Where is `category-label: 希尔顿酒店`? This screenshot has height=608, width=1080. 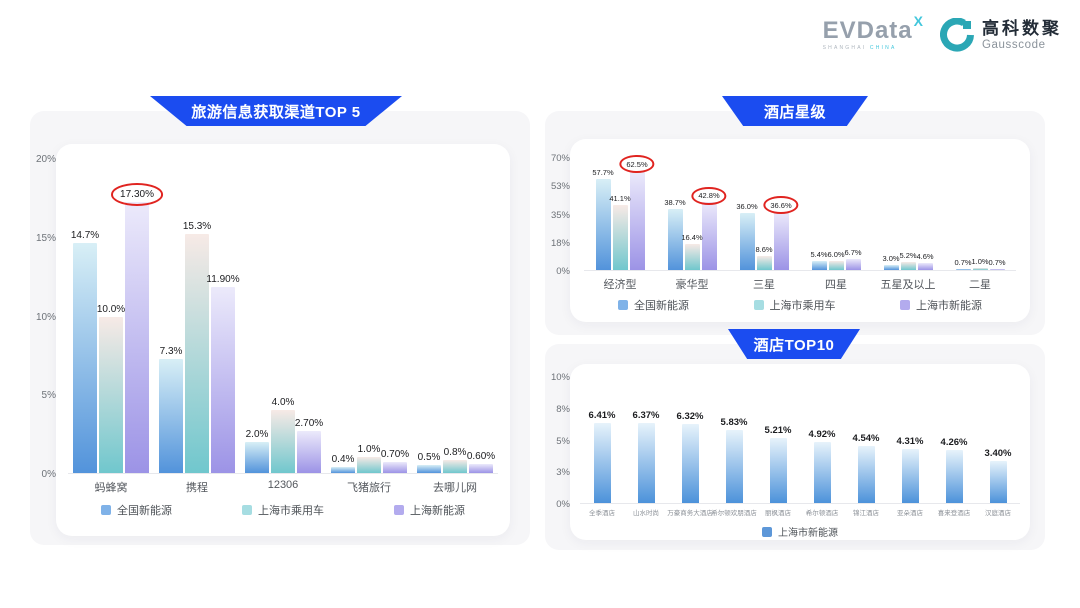 category-label: 希尔顿酒店 is located at coordinates (822, 513).